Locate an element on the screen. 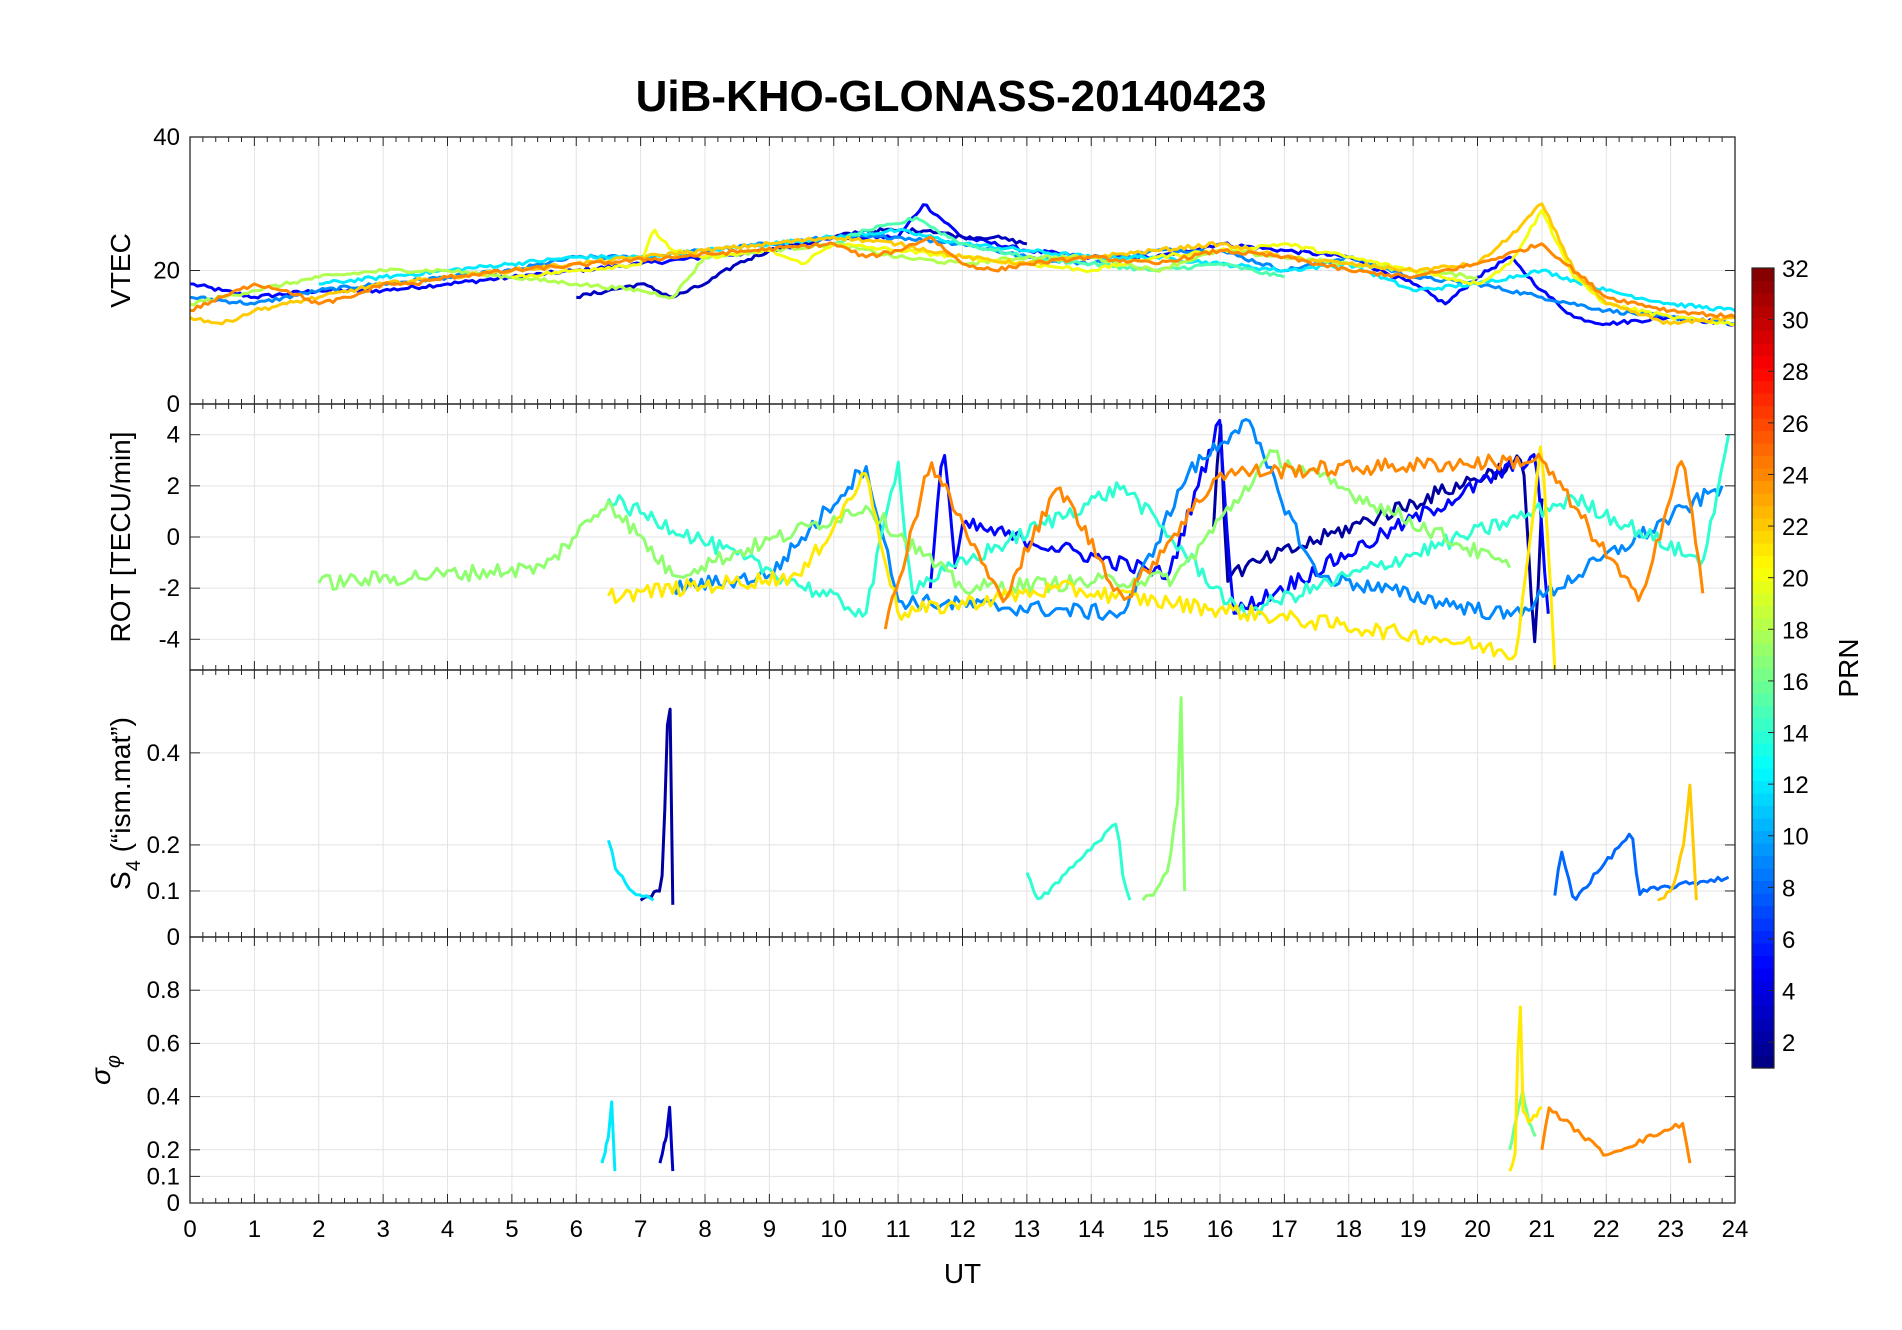 The height and width of the screenshot is (1330, 1902). y-tick-label: 2 is located at coordinates (173, 486).